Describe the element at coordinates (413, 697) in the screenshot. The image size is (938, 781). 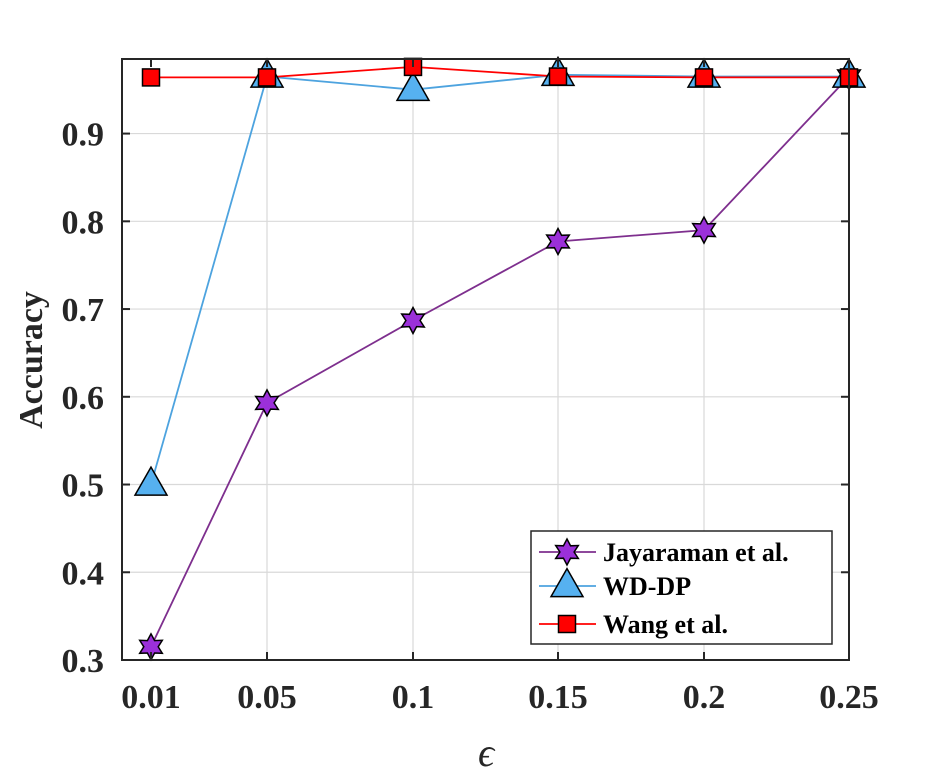
I see `x-tick-label: 0.1` at that location.